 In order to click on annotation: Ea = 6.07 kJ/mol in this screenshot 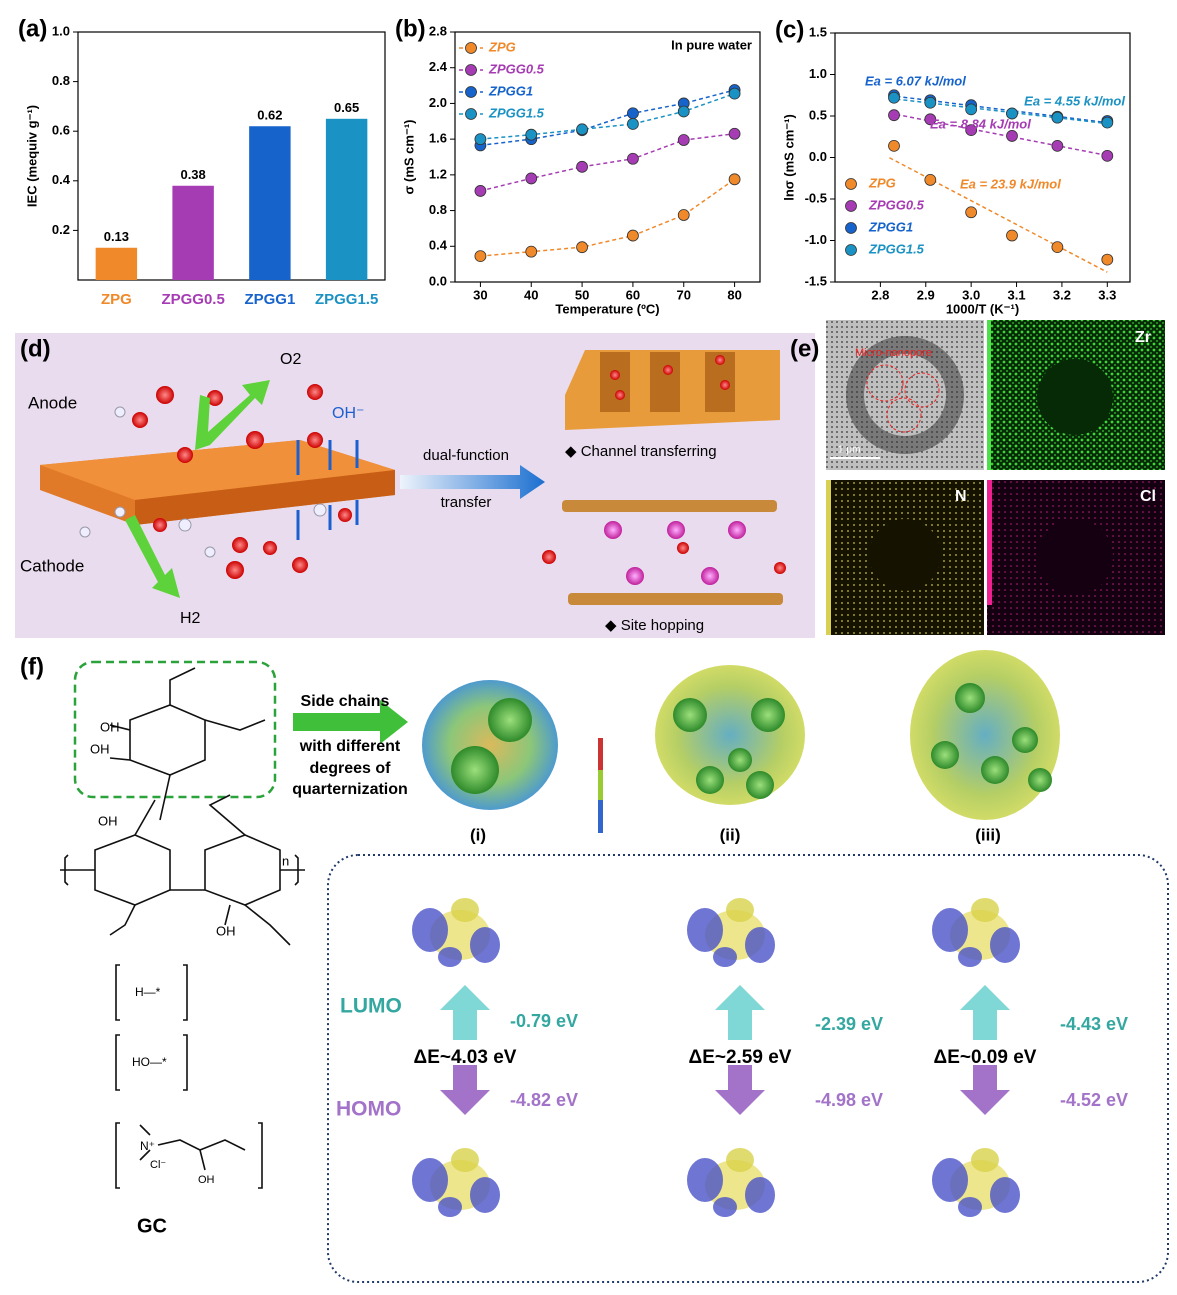, I will do `click(915, 80)`.